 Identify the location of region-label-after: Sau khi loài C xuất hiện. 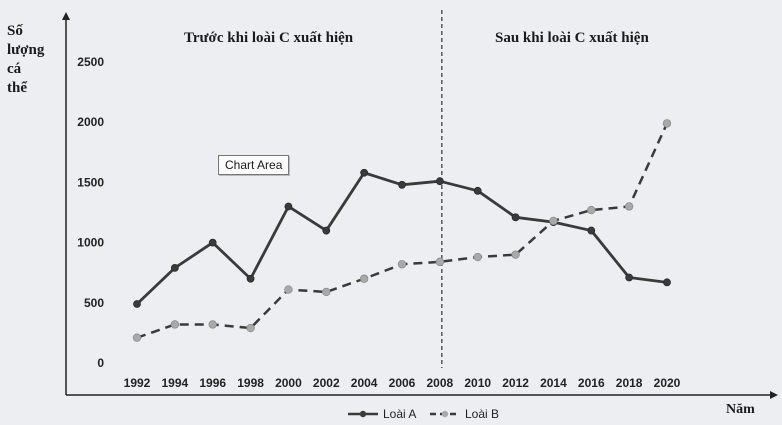
(572, 38).